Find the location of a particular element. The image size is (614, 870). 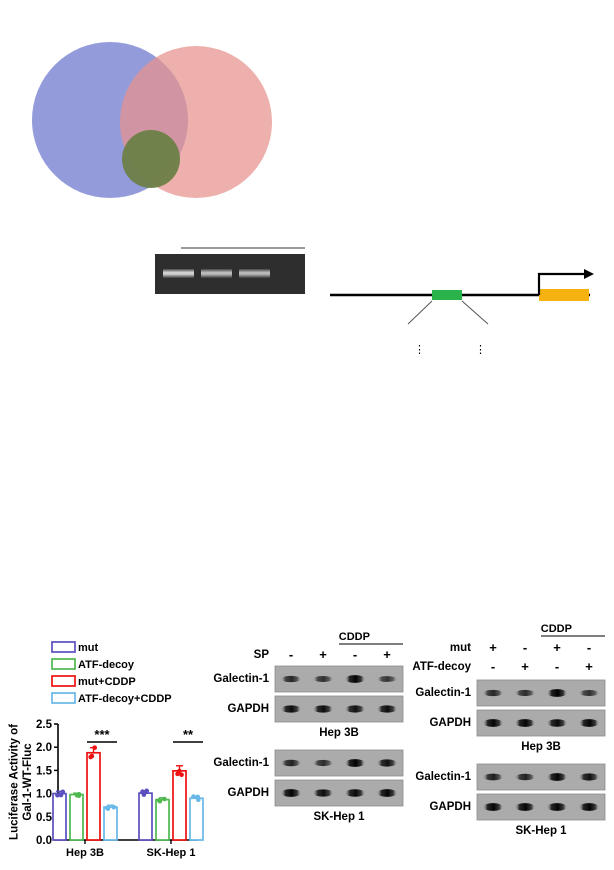

chip-header-rule is located at coordinates (243, 248).